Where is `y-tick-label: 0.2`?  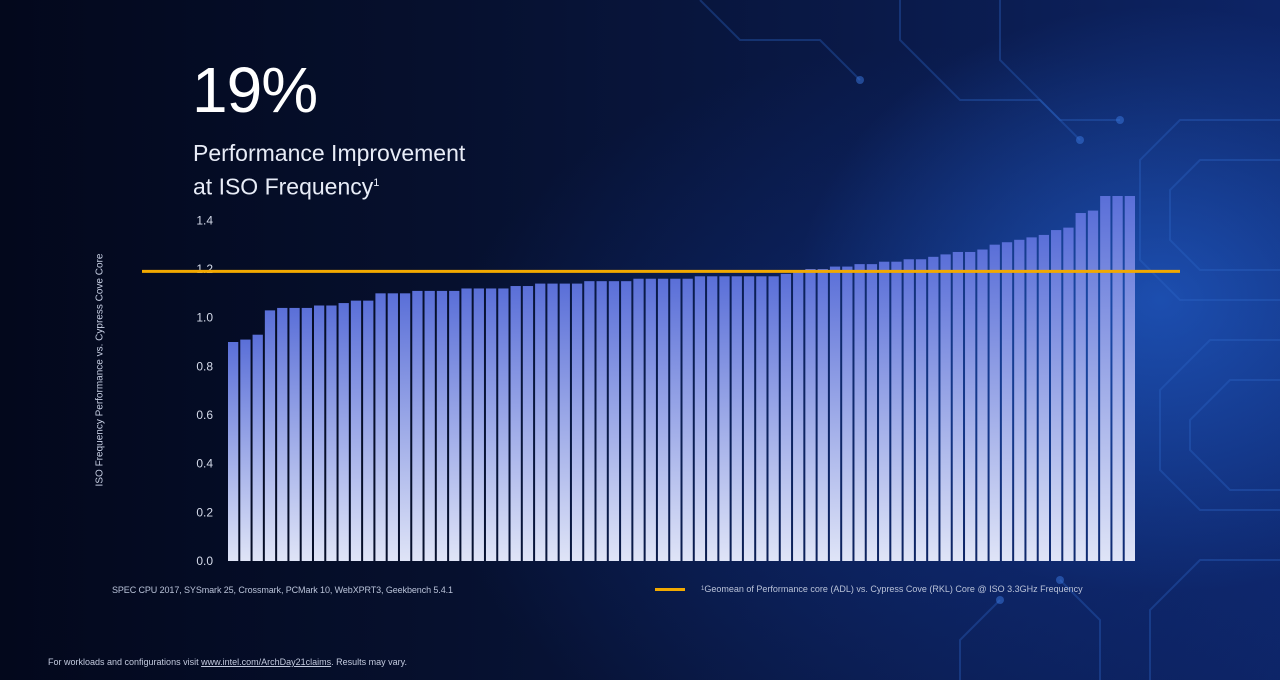
y-tick-label: 0.2 is located at coordinates (204, 512).